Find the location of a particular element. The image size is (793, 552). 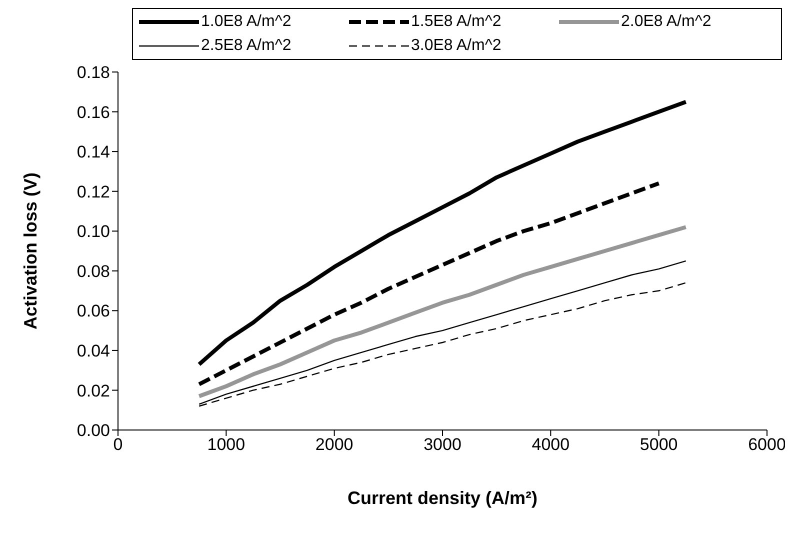

legend-label: 1.5E8 A/m^2 is located at coordinates (456, 22).